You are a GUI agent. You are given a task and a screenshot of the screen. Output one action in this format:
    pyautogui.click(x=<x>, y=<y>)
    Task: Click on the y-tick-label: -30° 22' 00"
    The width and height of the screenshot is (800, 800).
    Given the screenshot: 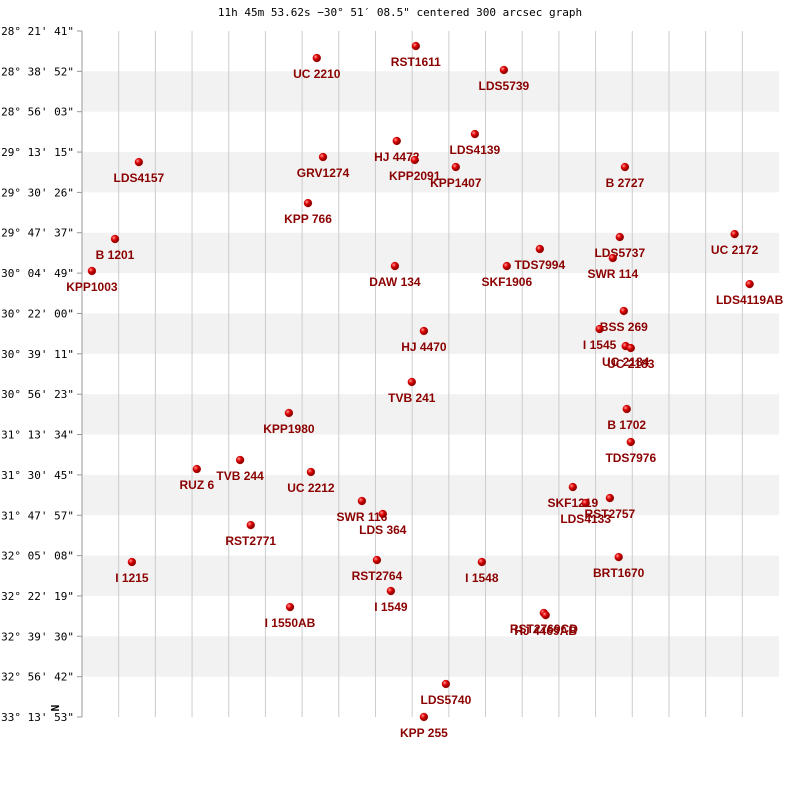 What is the action you would take?
    pyautogui.click(x=37, y=313)
    